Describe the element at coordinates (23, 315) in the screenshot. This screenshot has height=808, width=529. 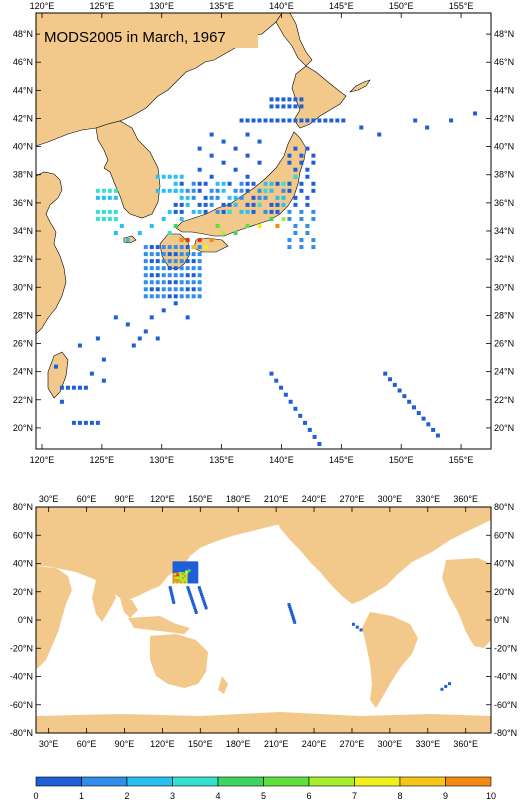
I see `y-tick-label: 28°N` at that location.